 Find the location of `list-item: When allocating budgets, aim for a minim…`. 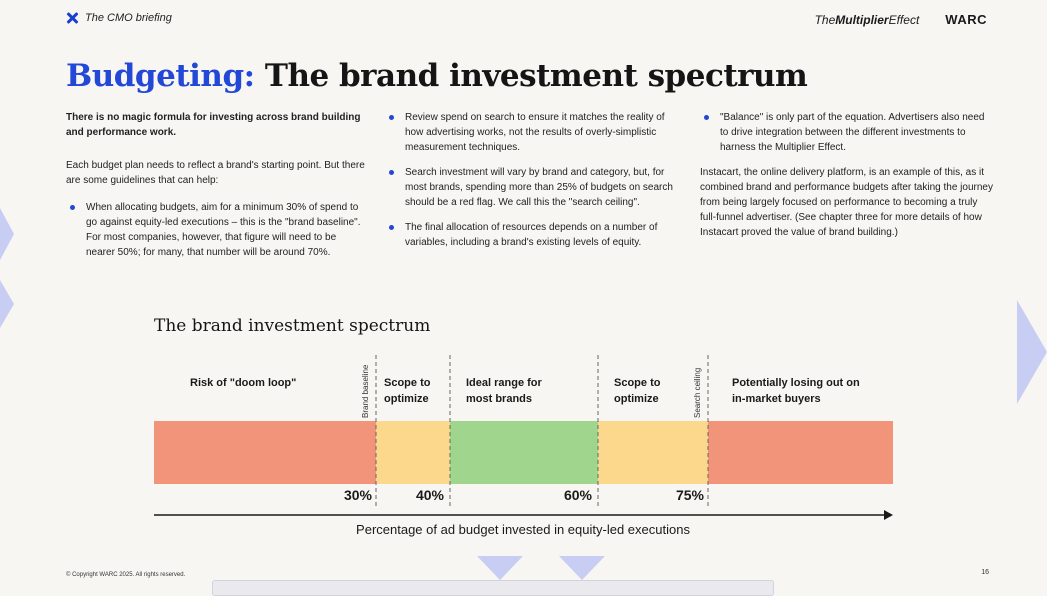

list-item: When allocating budgets, aim for a minim… is located at coordinates (216, 230).